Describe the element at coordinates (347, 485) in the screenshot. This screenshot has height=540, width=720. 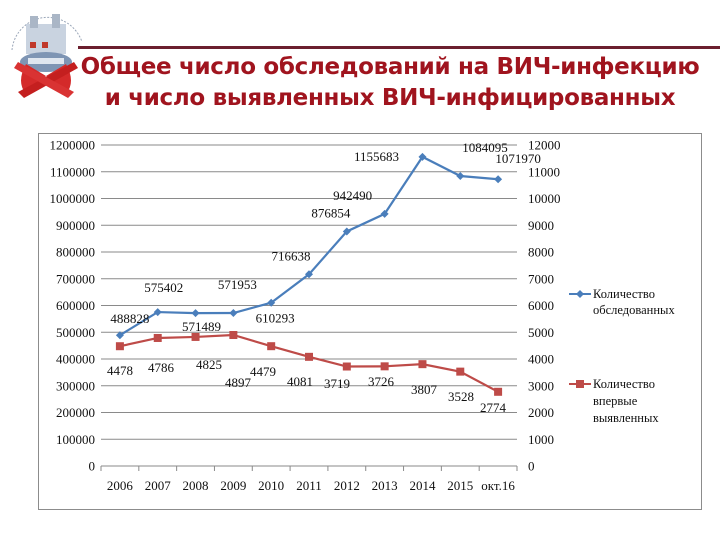
I see `x-tick-label: 2012` at that location.